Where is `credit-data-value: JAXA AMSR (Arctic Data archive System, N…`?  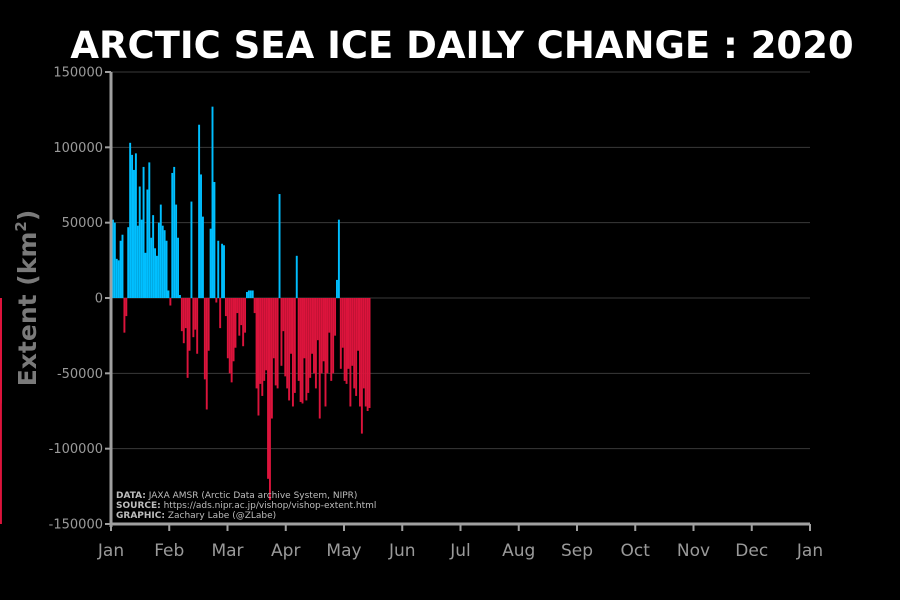
credit-data-value: JAXA AMSR (Arctic Data archive System, N… is located at coordinates (252, 496).